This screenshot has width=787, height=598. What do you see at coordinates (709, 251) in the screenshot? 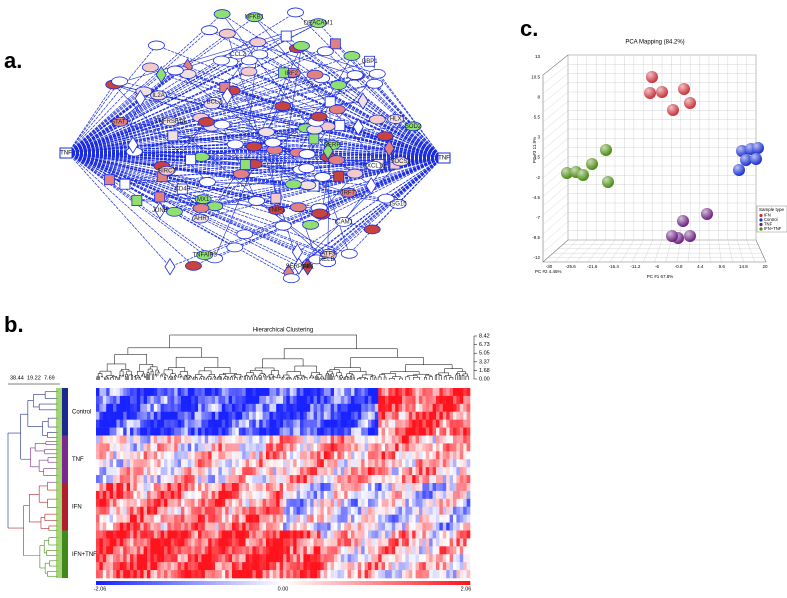
I see `grid-line` at bounding box center [709, 251].